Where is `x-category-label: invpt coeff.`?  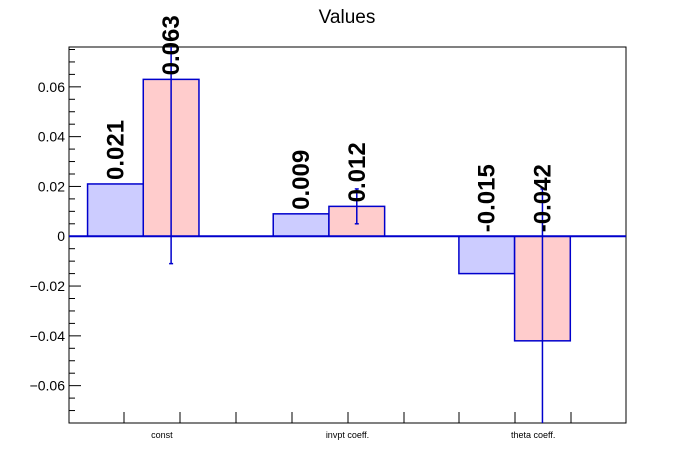
x-category-label: invpt coeff. is located at coordinates (347, 435).